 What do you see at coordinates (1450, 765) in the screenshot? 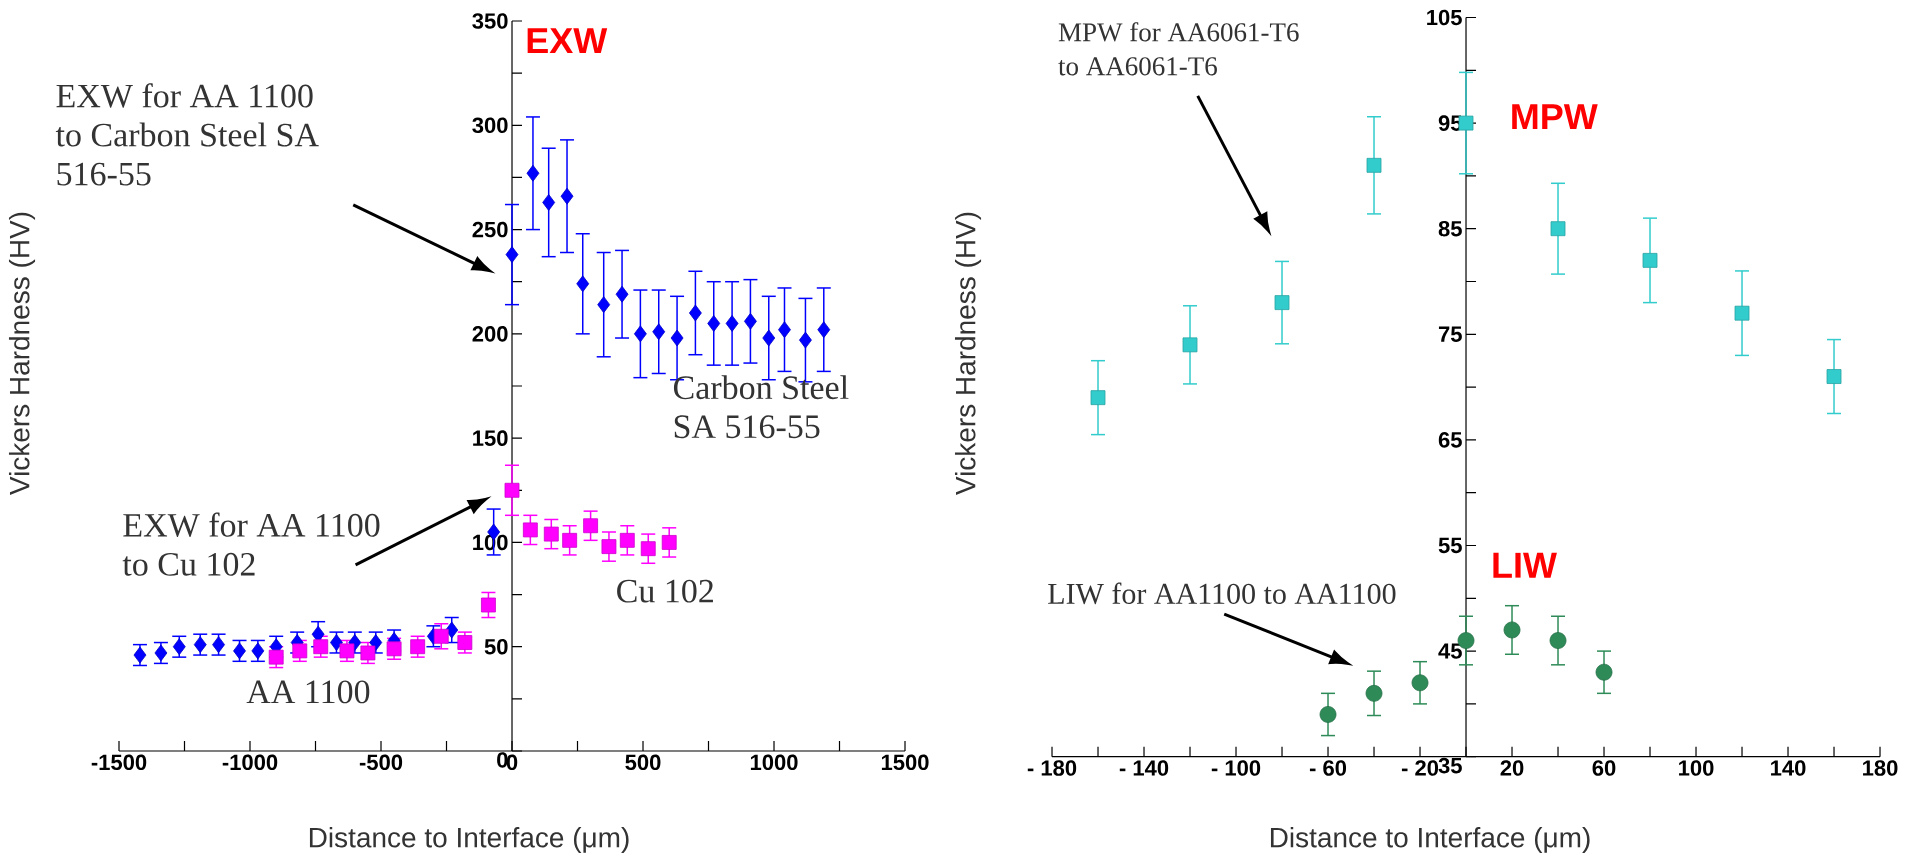
I see `y-tick-label: 35` at bounding box center [1450, 765].